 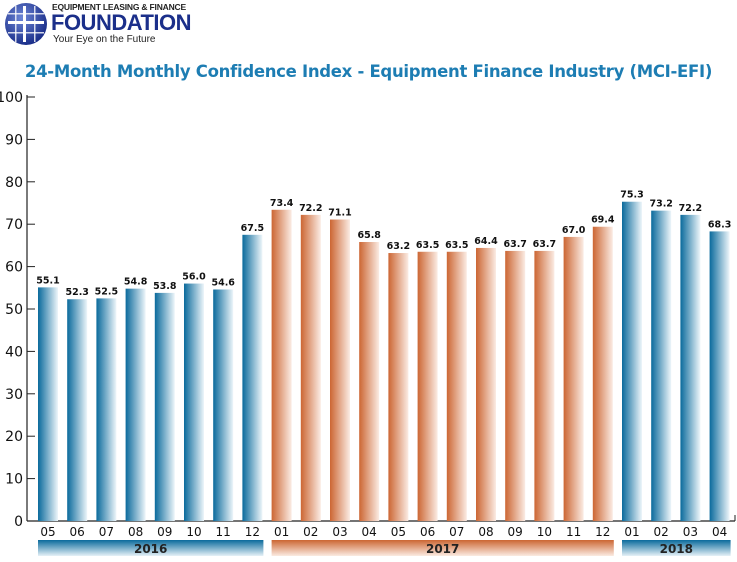 I want to click on y-tick-label: 60, so click(x=14, y=268).